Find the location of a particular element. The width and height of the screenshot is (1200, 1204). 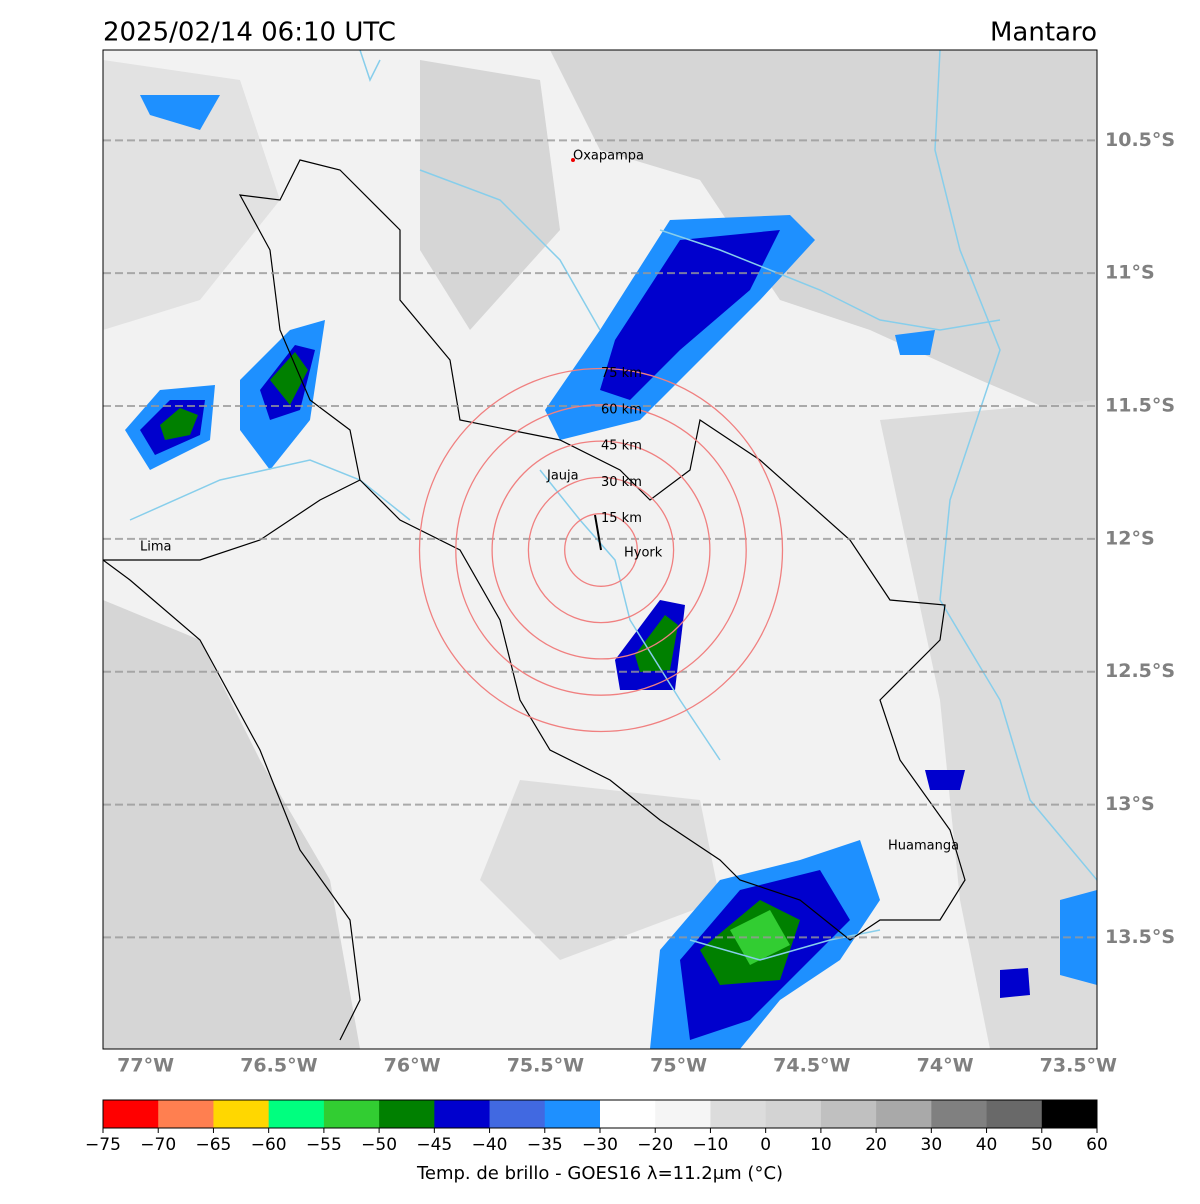

track is located at coordinates (598, 532).